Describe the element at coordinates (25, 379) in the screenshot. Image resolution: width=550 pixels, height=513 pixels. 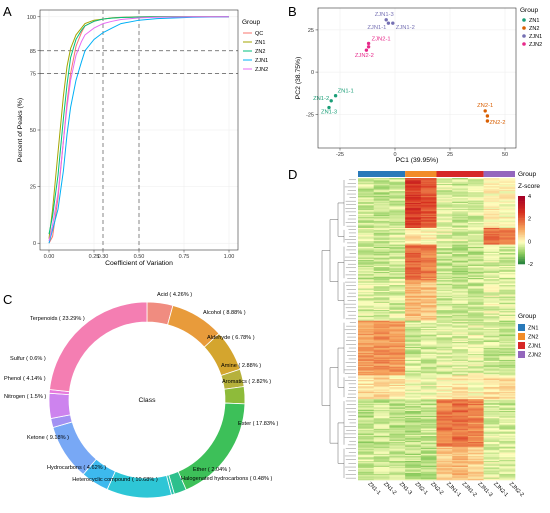
I see `donut-slice-label: Phenol ( 4.14% )` at that location.